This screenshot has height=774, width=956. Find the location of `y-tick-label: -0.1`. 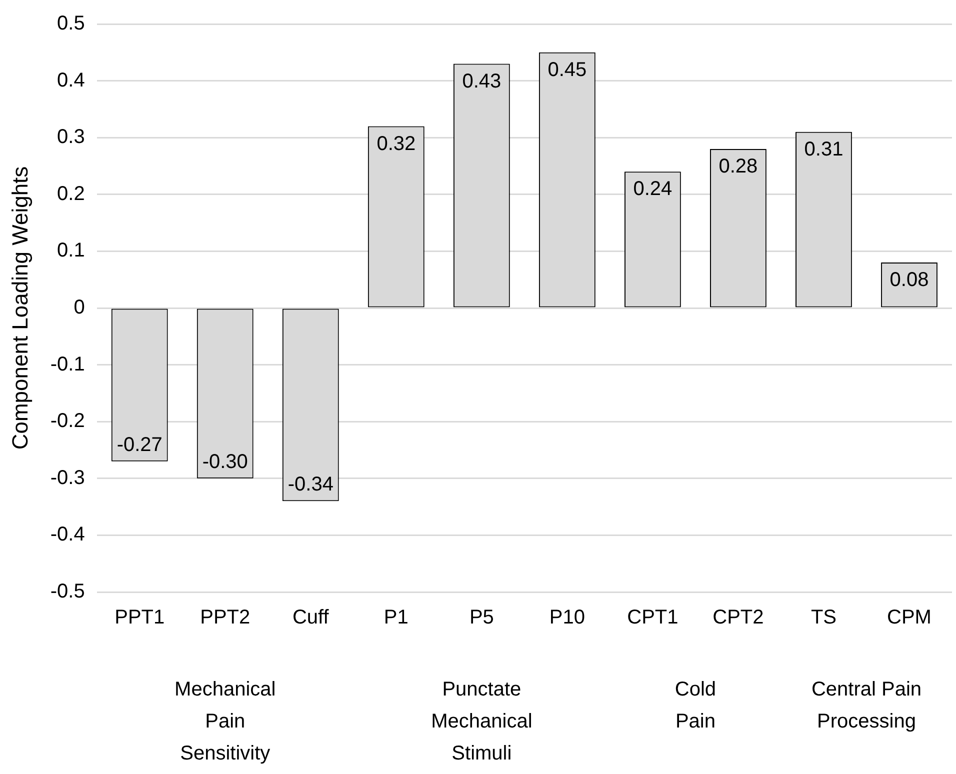

y-tick-label: -0.1 is located at coordinates (67, 364).